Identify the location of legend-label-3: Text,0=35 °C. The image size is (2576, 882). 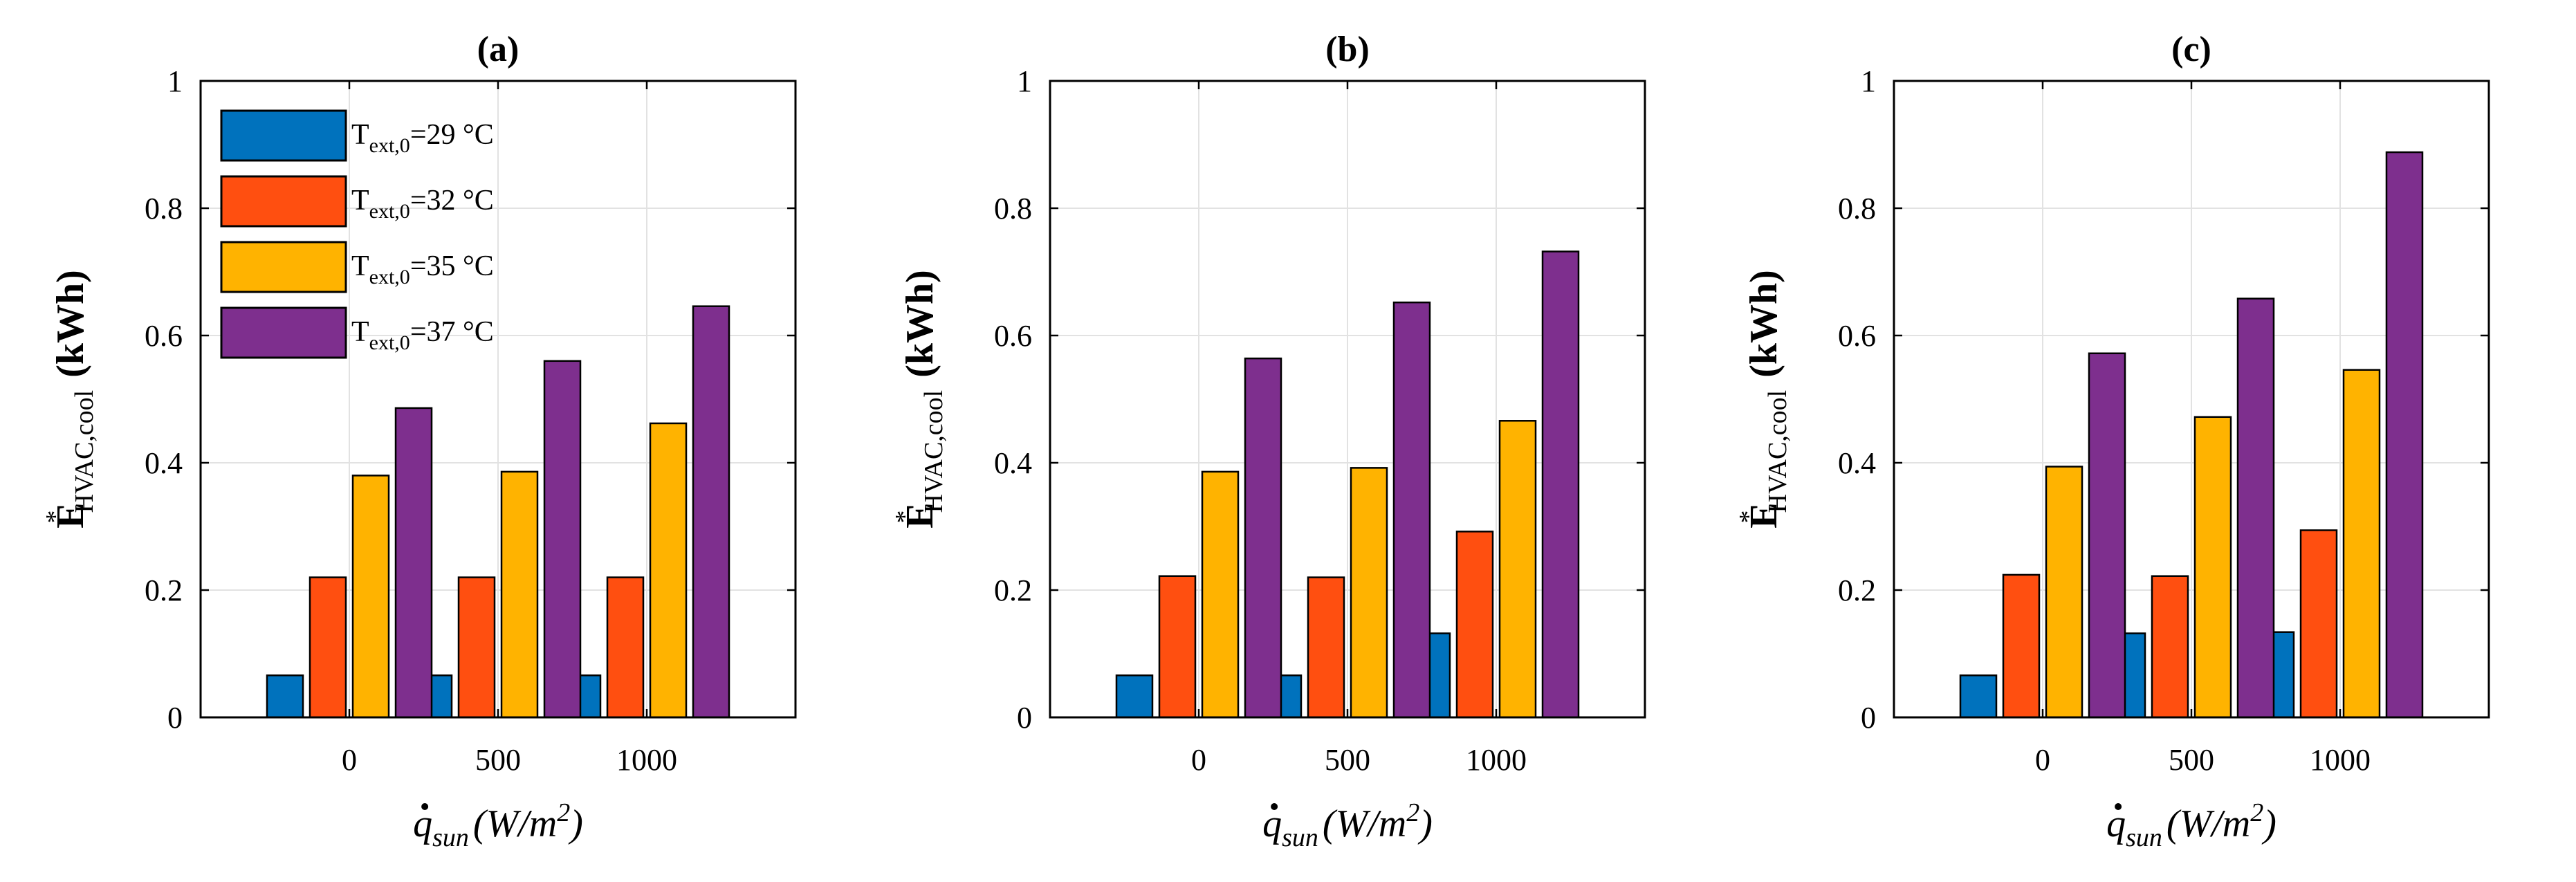
(422, 269).